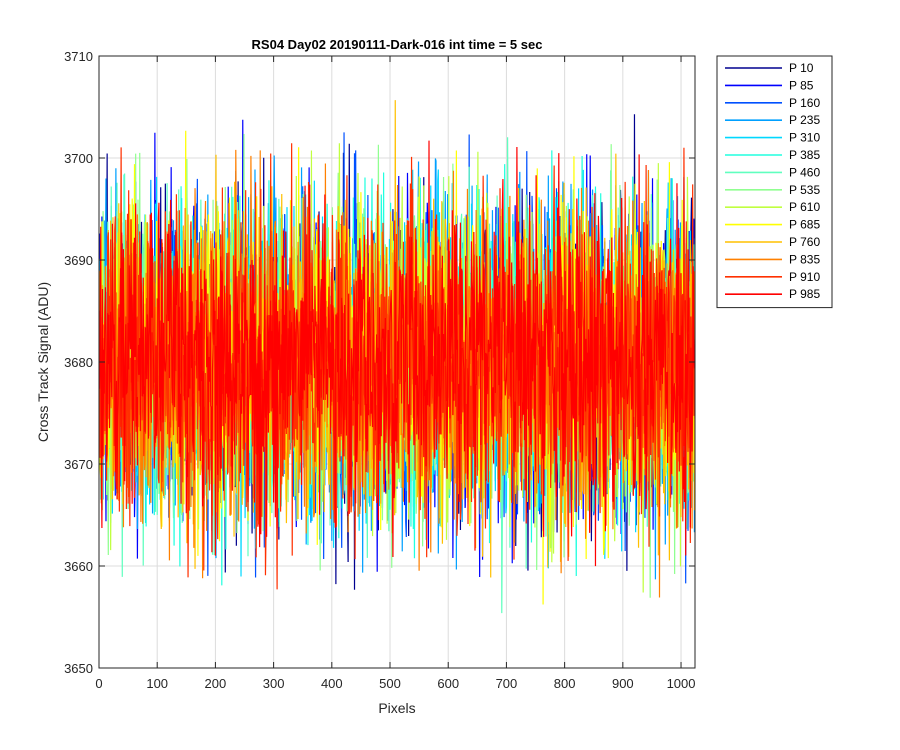 The image size is (900, 750). What do you see at coordinates (804, 242) in the screenshot?
I see `legend-label: P 760` at bounding box center [804, 242].